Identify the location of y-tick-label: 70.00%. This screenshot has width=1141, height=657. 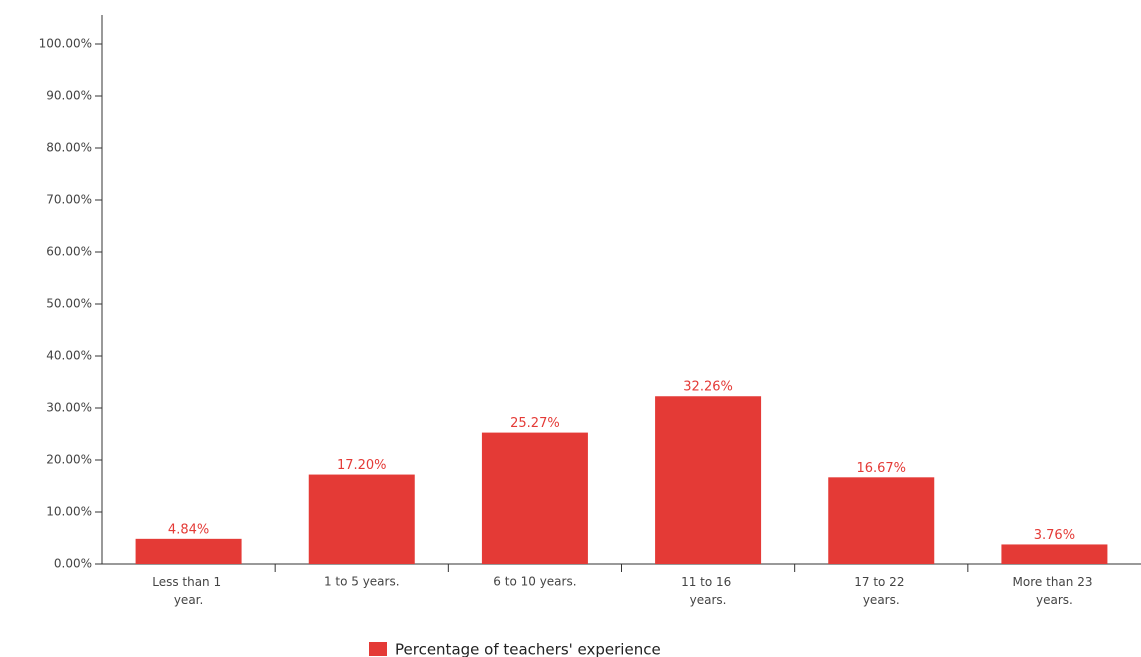
(69, 200).